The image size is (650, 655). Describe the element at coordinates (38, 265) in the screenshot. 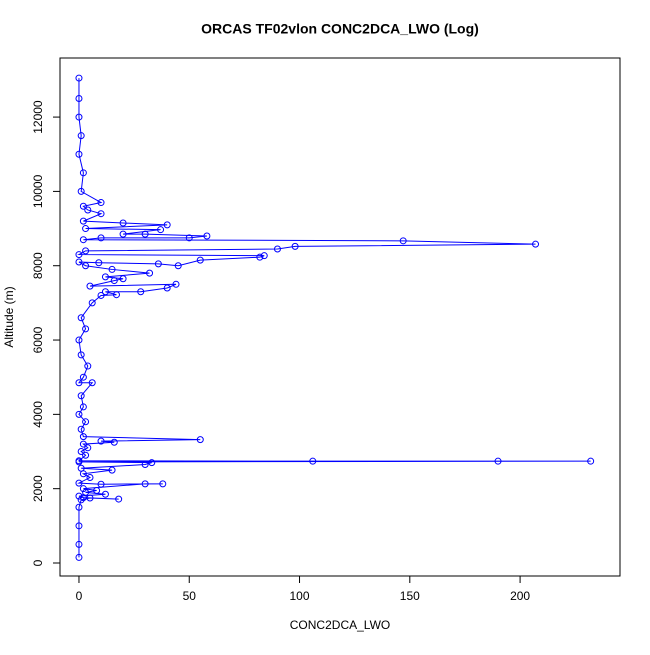

I see `y-tick-label: 8000` at that location.